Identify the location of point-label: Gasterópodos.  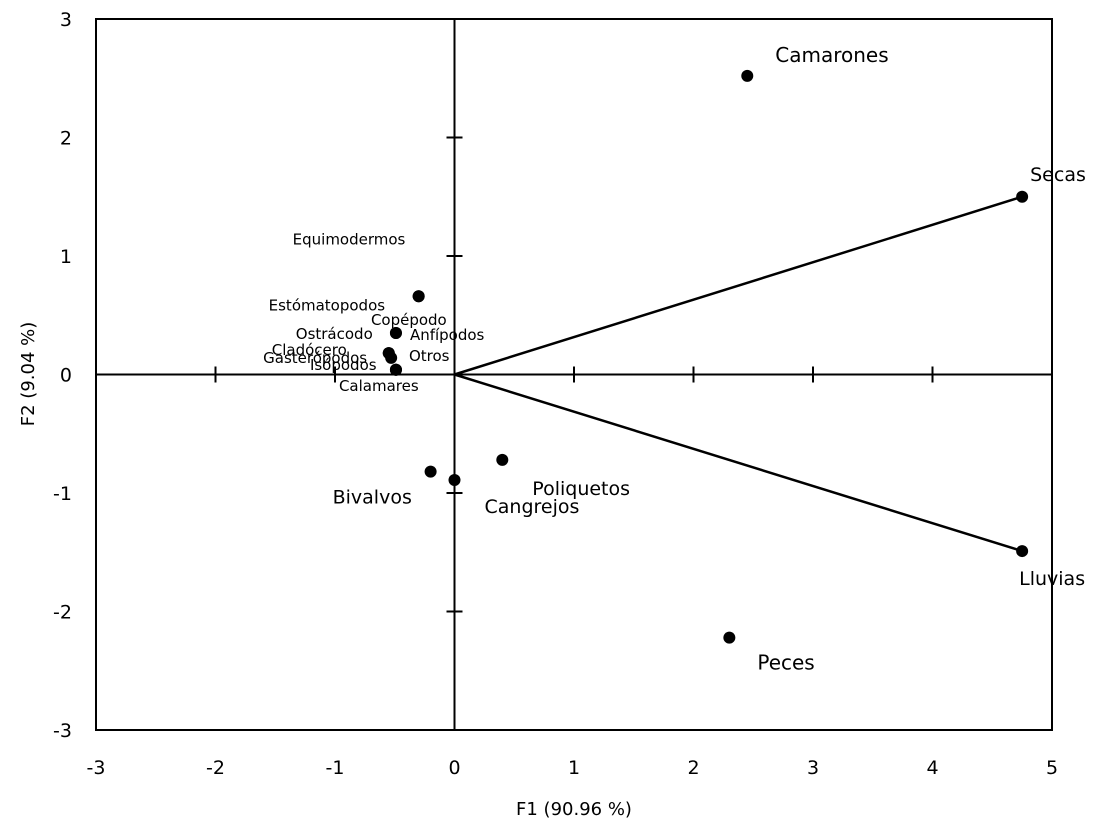
(315, 358).